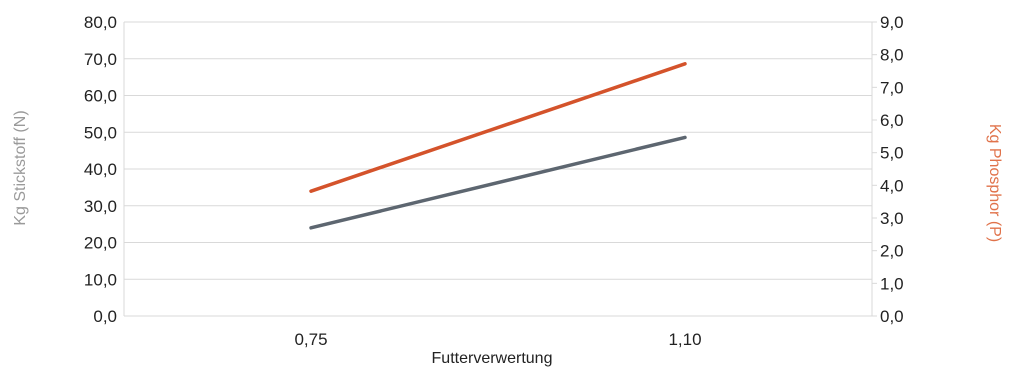 The height and width of the screenshot is (369, 1009). Describe the element at coordinates (498, 182) in the screenshot. I see `series-line-left` at that location.